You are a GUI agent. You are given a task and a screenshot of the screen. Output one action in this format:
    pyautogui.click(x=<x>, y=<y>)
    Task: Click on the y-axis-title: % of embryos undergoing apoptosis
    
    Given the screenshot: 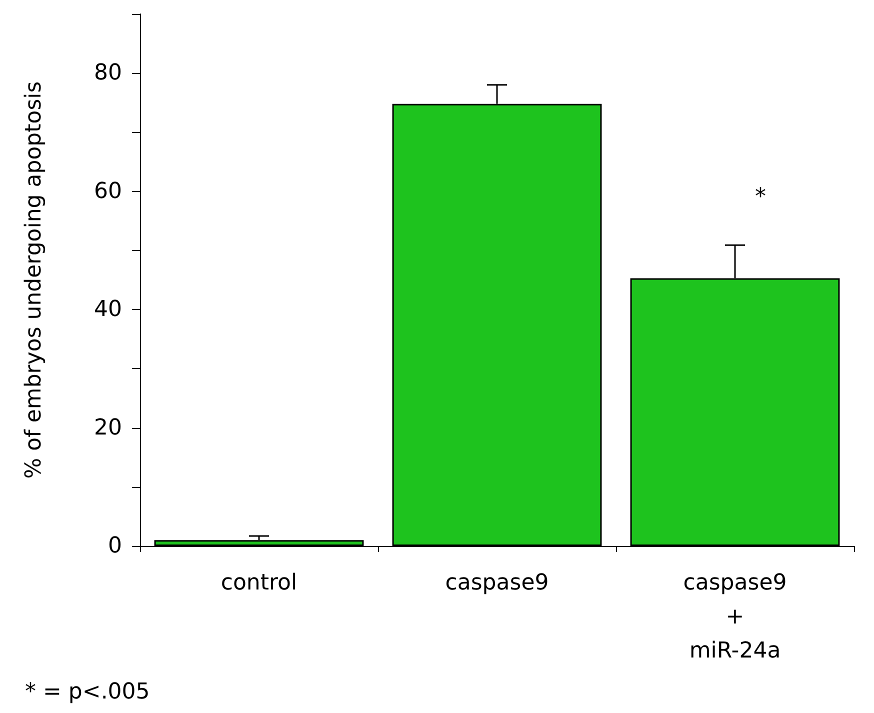 What is the action you would take?
    pyautogui.click(x=34, y=280)
    